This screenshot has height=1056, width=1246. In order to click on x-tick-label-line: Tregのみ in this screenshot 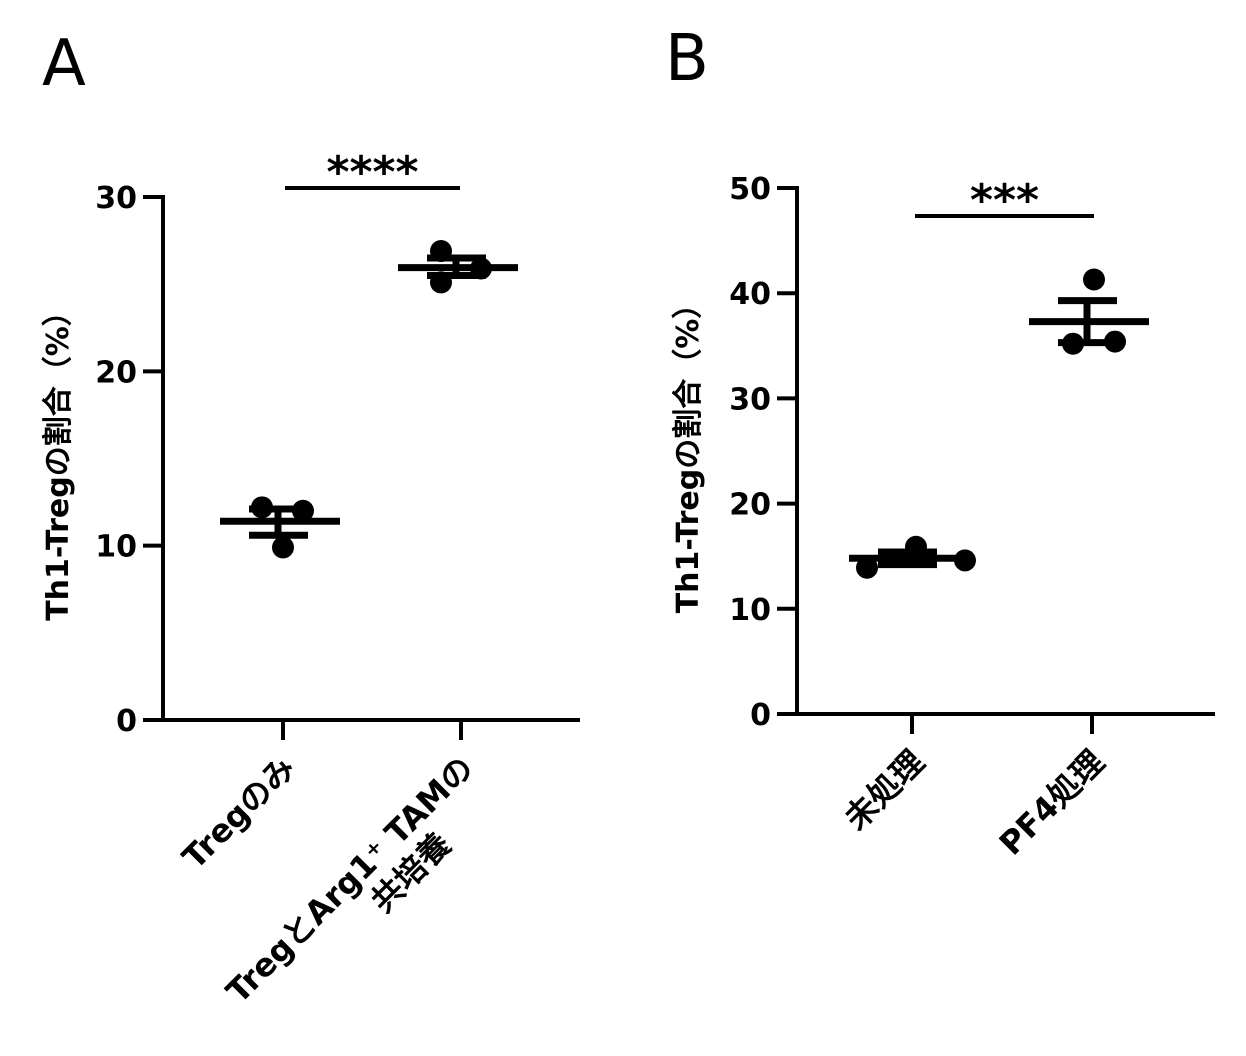, I will do `click(239, 813)`.